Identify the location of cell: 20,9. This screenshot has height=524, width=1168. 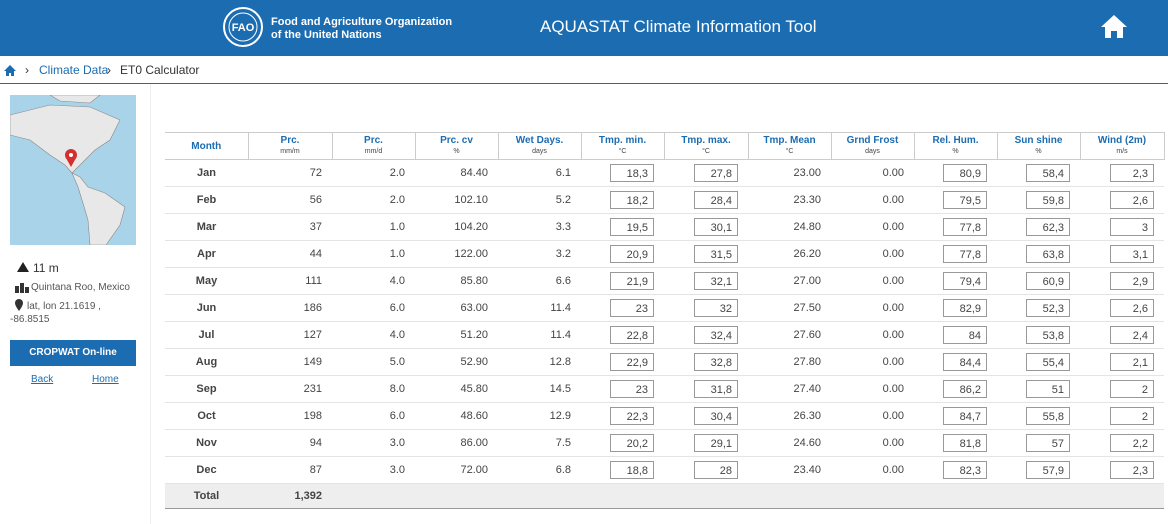
(622, 254).